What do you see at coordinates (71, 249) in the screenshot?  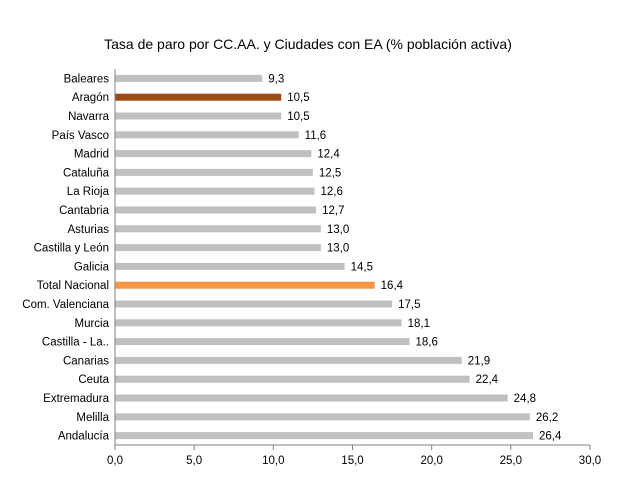 I see `category-label: Castilla y León` at bounding box center [71, 249].